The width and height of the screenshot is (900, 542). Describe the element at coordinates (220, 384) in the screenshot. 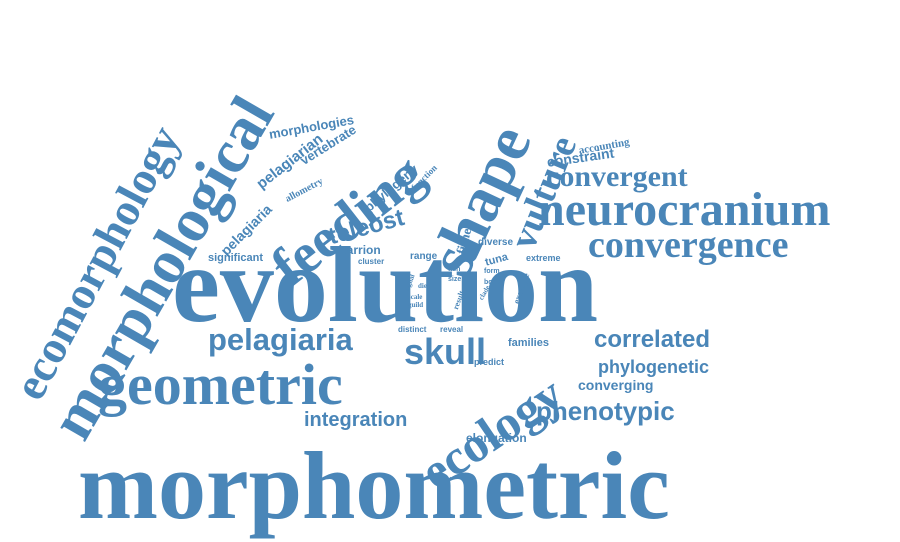

I see `word-geometric: geometric` at that location.